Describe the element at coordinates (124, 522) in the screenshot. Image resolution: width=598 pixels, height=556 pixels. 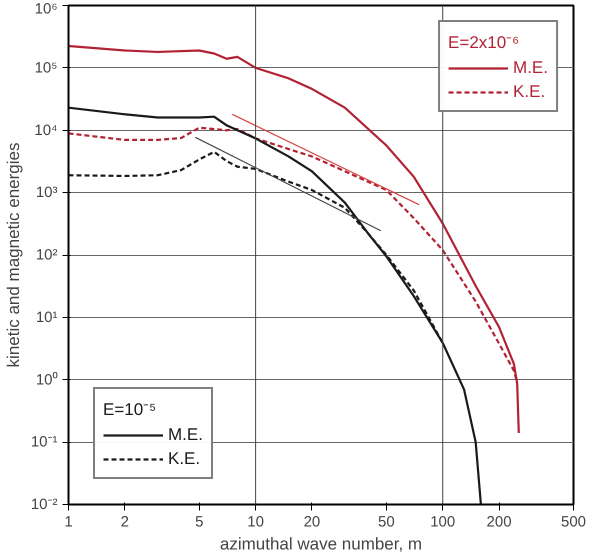
I see `x-tick-label: 2` at that location.